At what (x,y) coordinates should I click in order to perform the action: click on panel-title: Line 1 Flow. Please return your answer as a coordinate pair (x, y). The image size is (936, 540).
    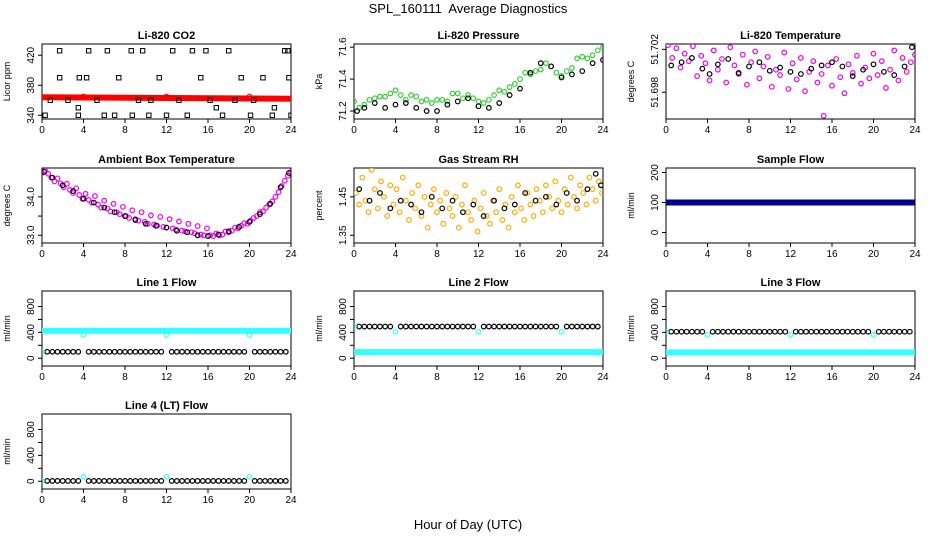
    Looking at the image, I should click on (167, 283).